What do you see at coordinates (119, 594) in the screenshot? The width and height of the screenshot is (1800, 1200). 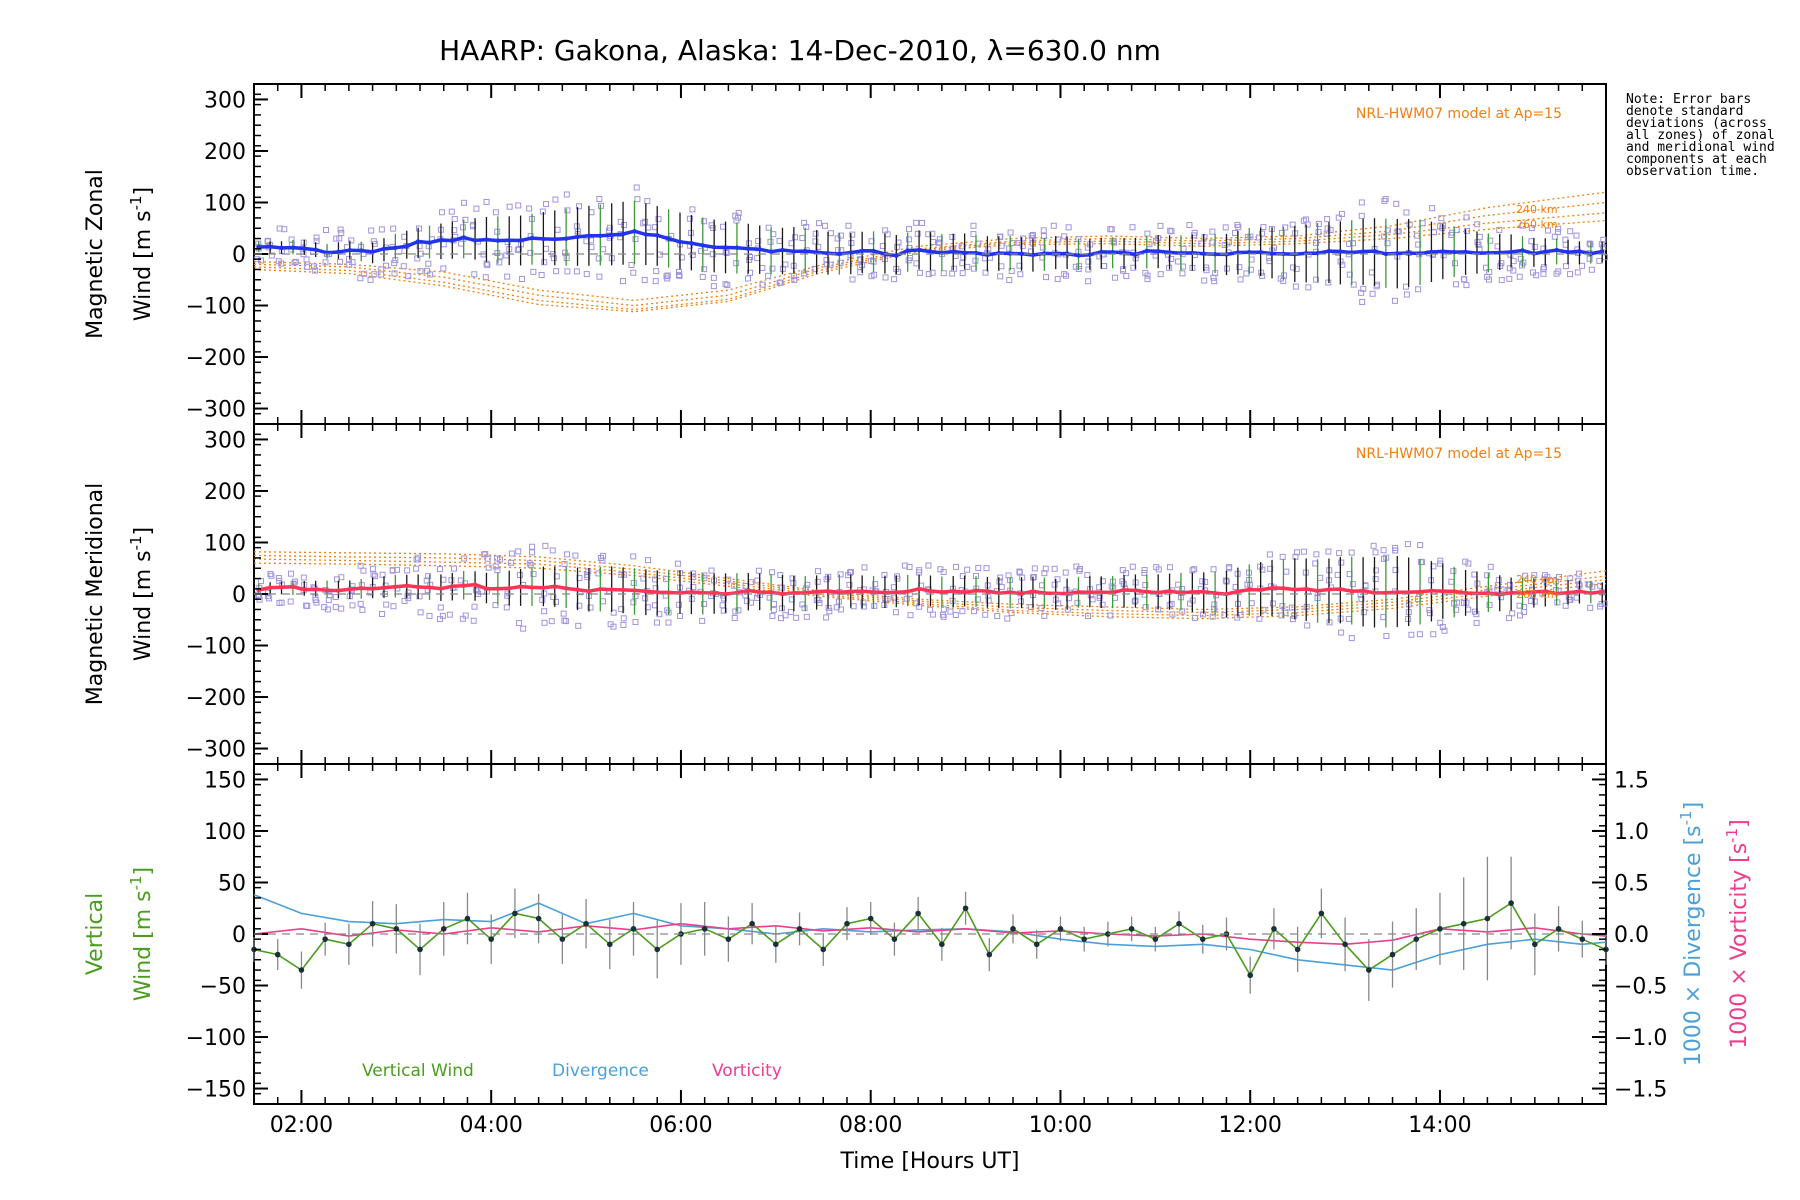 I see `meridional-ylabel: Magnetic Meridional Wind [m s-1]` at bounding box center [119, 594].